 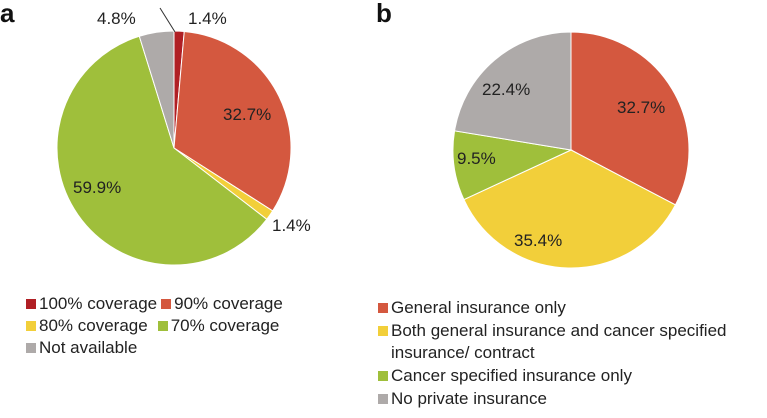 What do you see at coordinates (7, 14) in the screenshot?
I see `panel-label-a: a` at bounding box center [7, 14].